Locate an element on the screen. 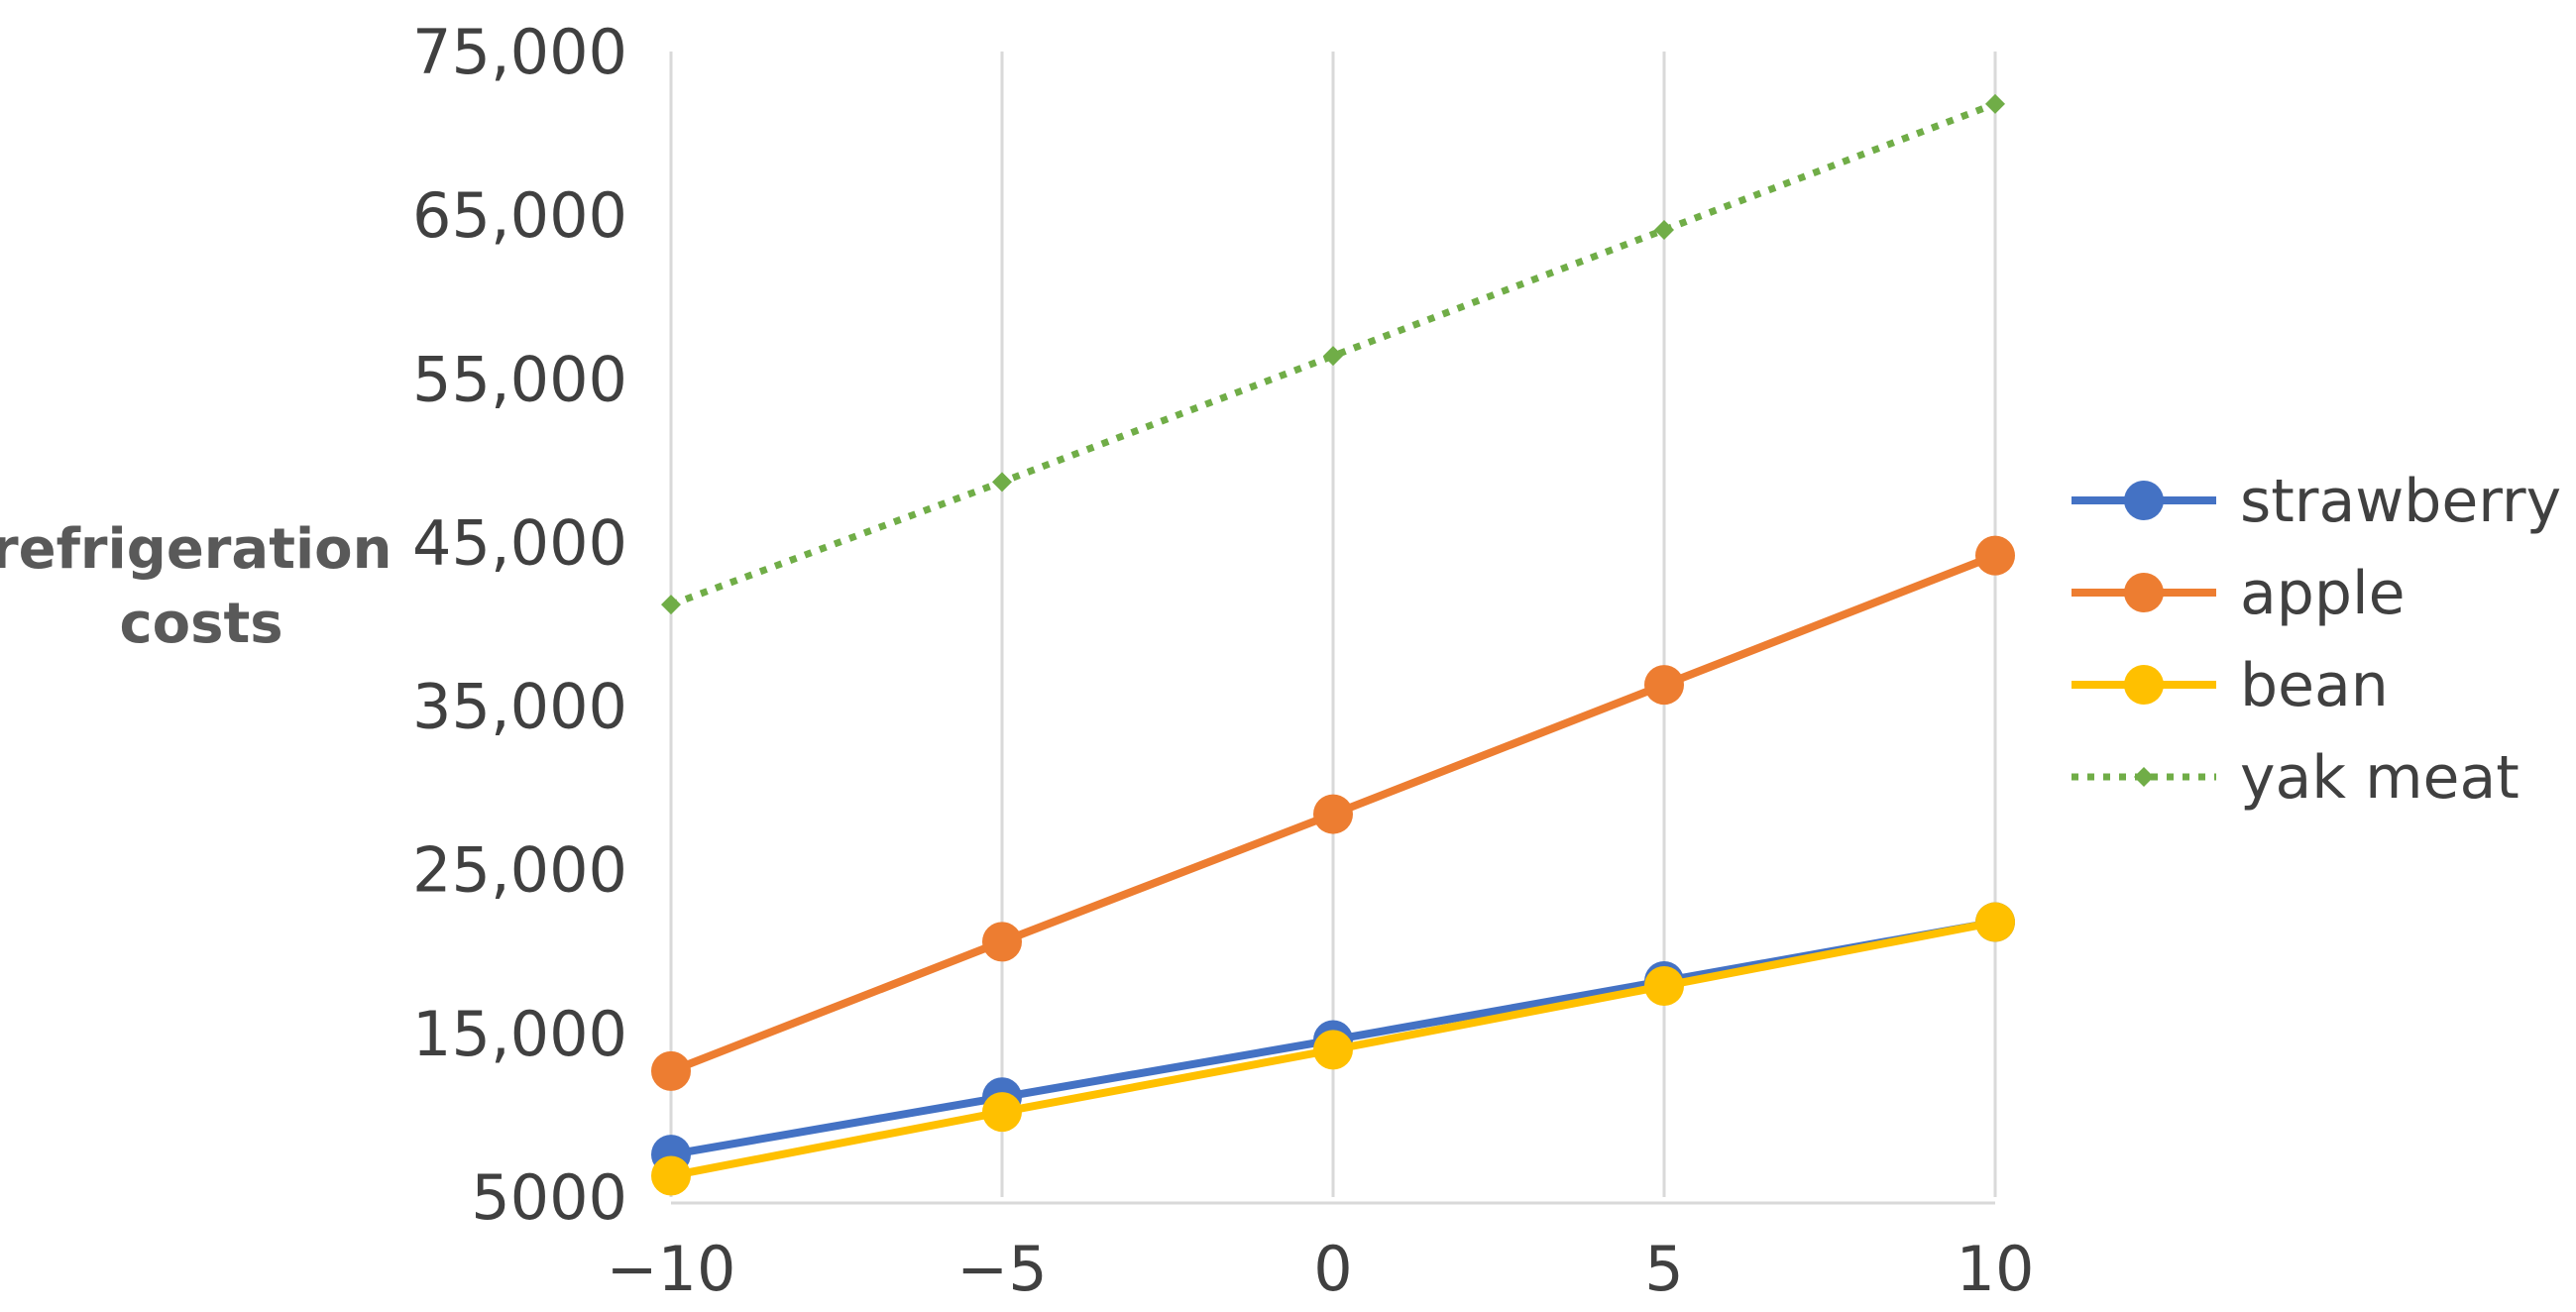 The width and height of the screenshot is (2576, 1312). y-tick-label: 15,000 is located at coordinates (519, 1034).